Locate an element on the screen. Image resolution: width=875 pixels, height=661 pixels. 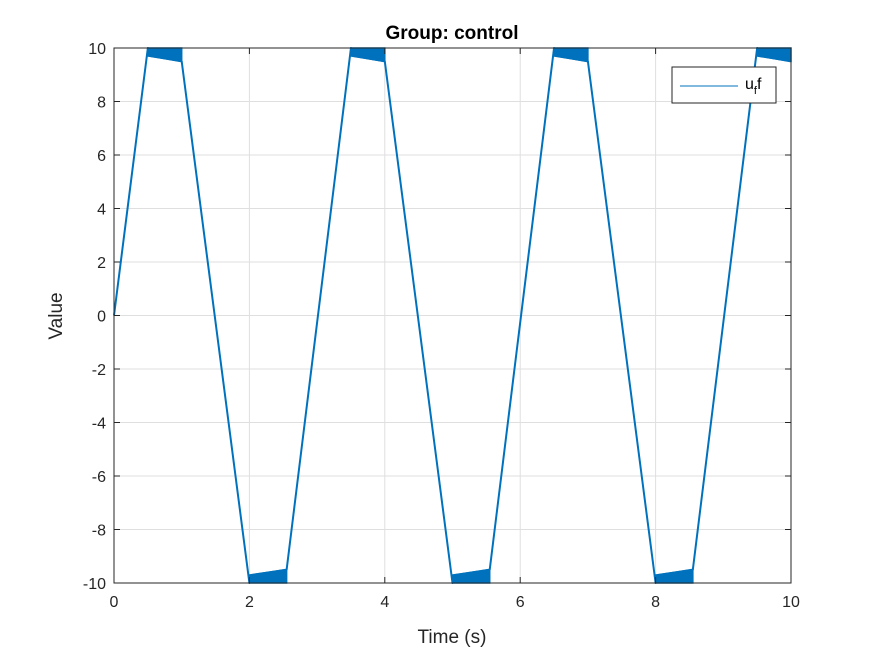
y-tick-label: 0 is located at coordinates (101, 317).